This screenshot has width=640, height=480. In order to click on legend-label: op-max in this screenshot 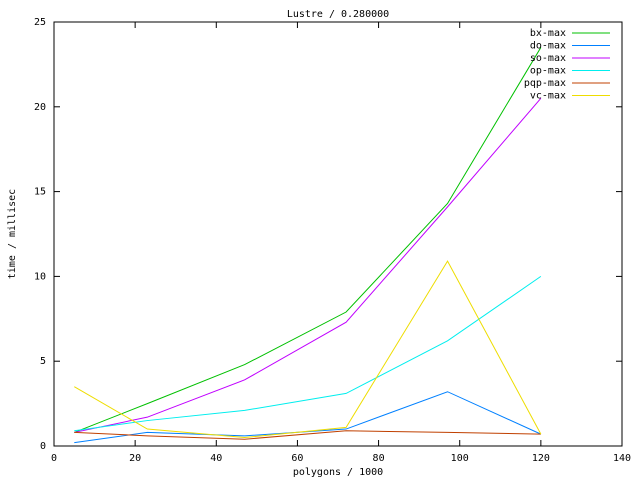, I will do `click(548, 71)`.